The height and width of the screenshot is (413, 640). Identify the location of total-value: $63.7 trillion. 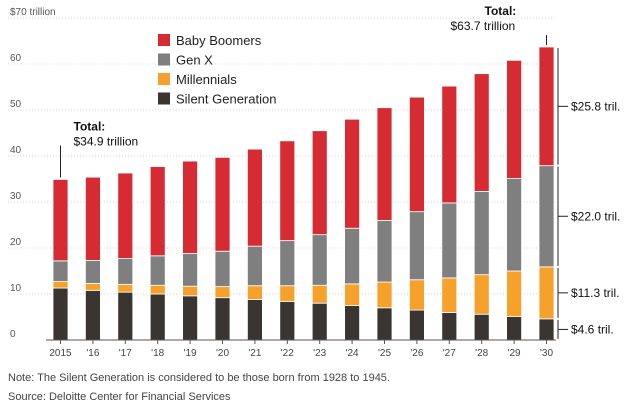
(483, 26).